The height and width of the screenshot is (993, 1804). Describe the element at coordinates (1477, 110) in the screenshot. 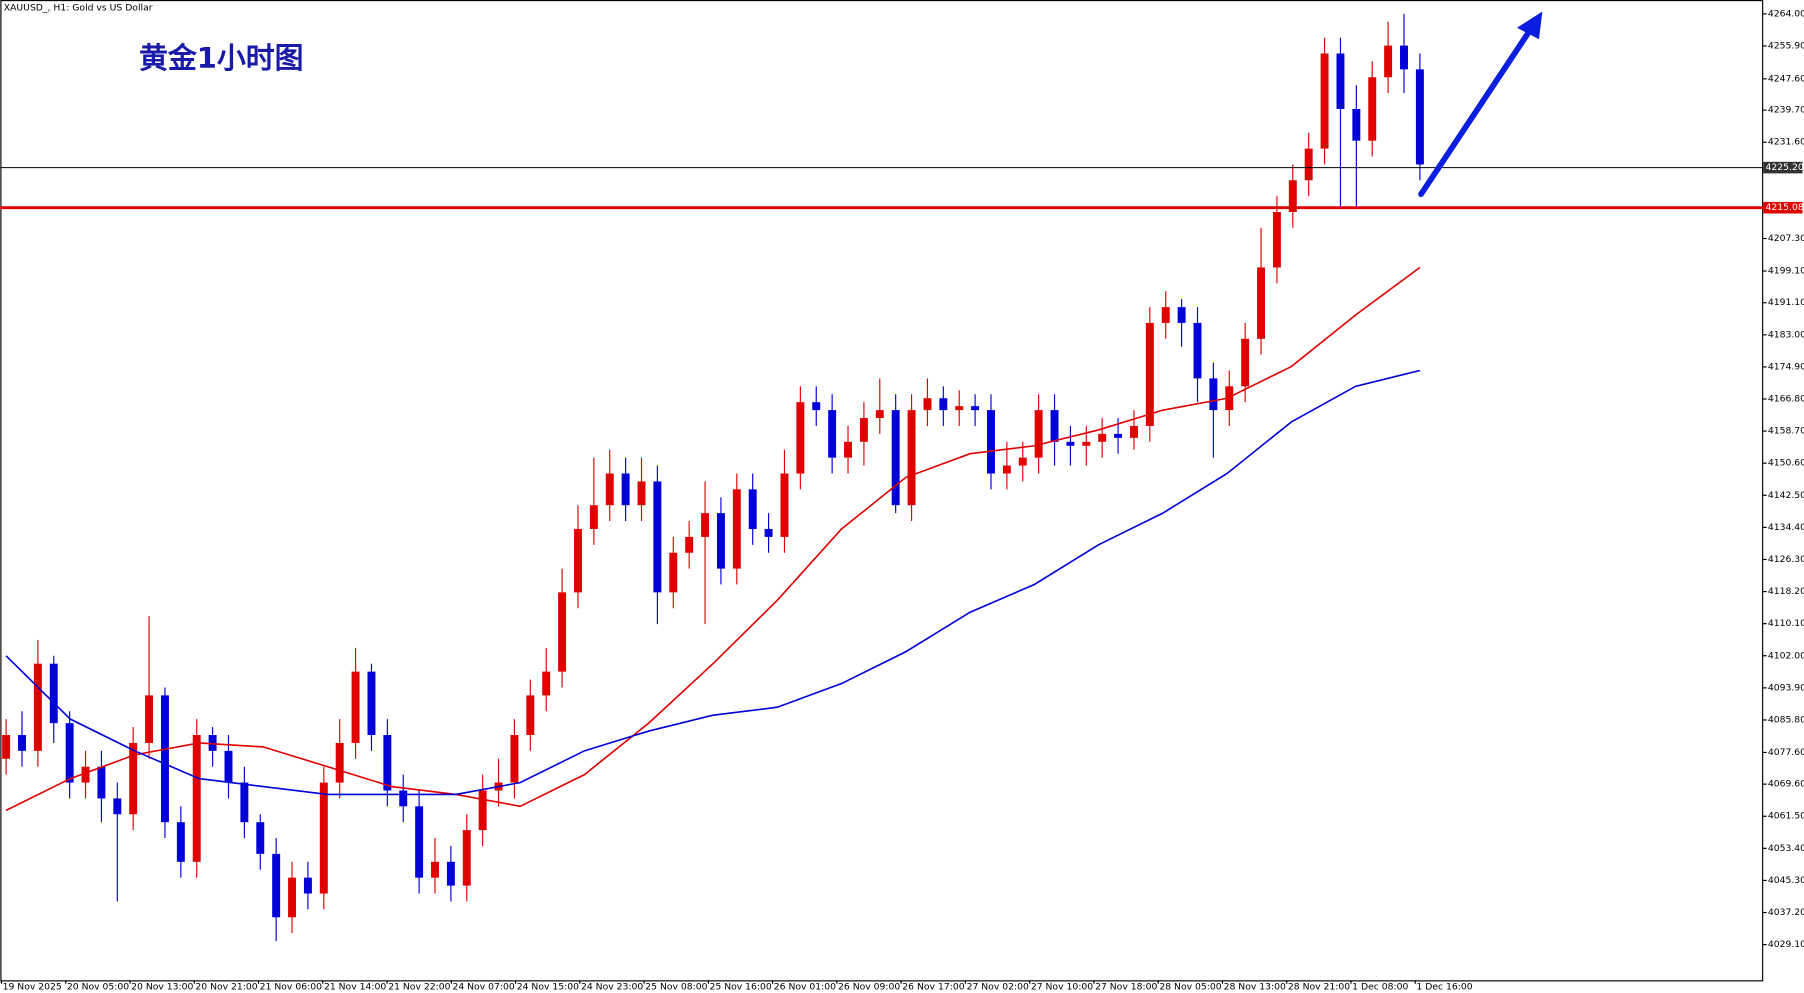

I see `arrow-shaft` at that location.